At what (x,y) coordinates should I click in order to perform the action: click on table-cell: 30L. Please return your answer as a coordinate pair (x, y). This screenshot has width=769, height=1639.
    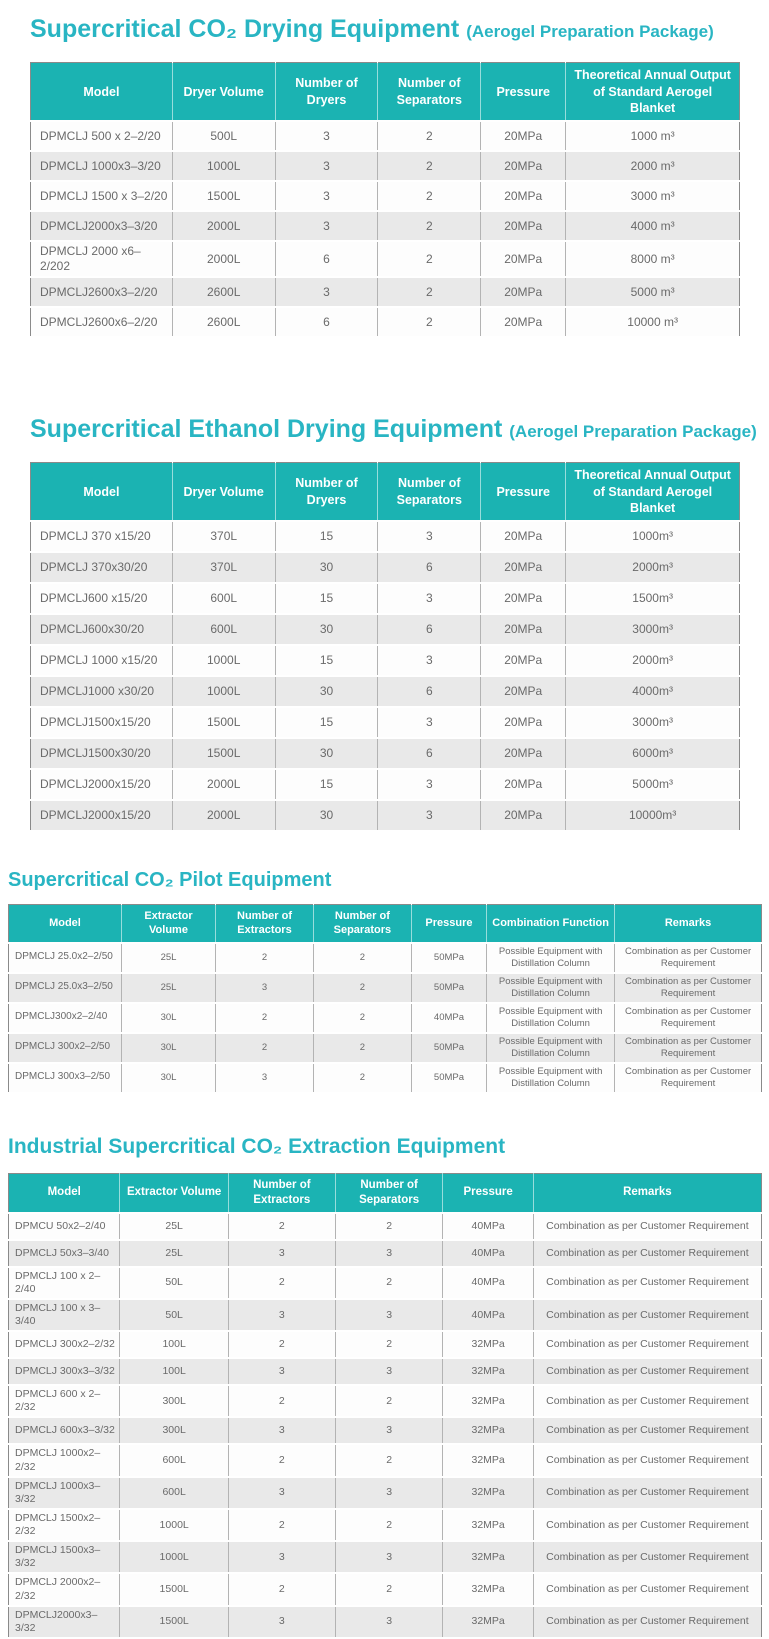
    Looking at the image, I should click on (169, 1078).